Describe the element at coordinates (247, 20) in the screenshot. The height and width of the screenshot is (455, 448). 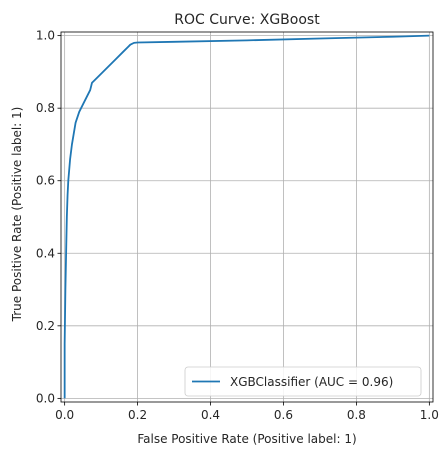
I see `chart-title: ROC Curve: XGBoost` at that location.